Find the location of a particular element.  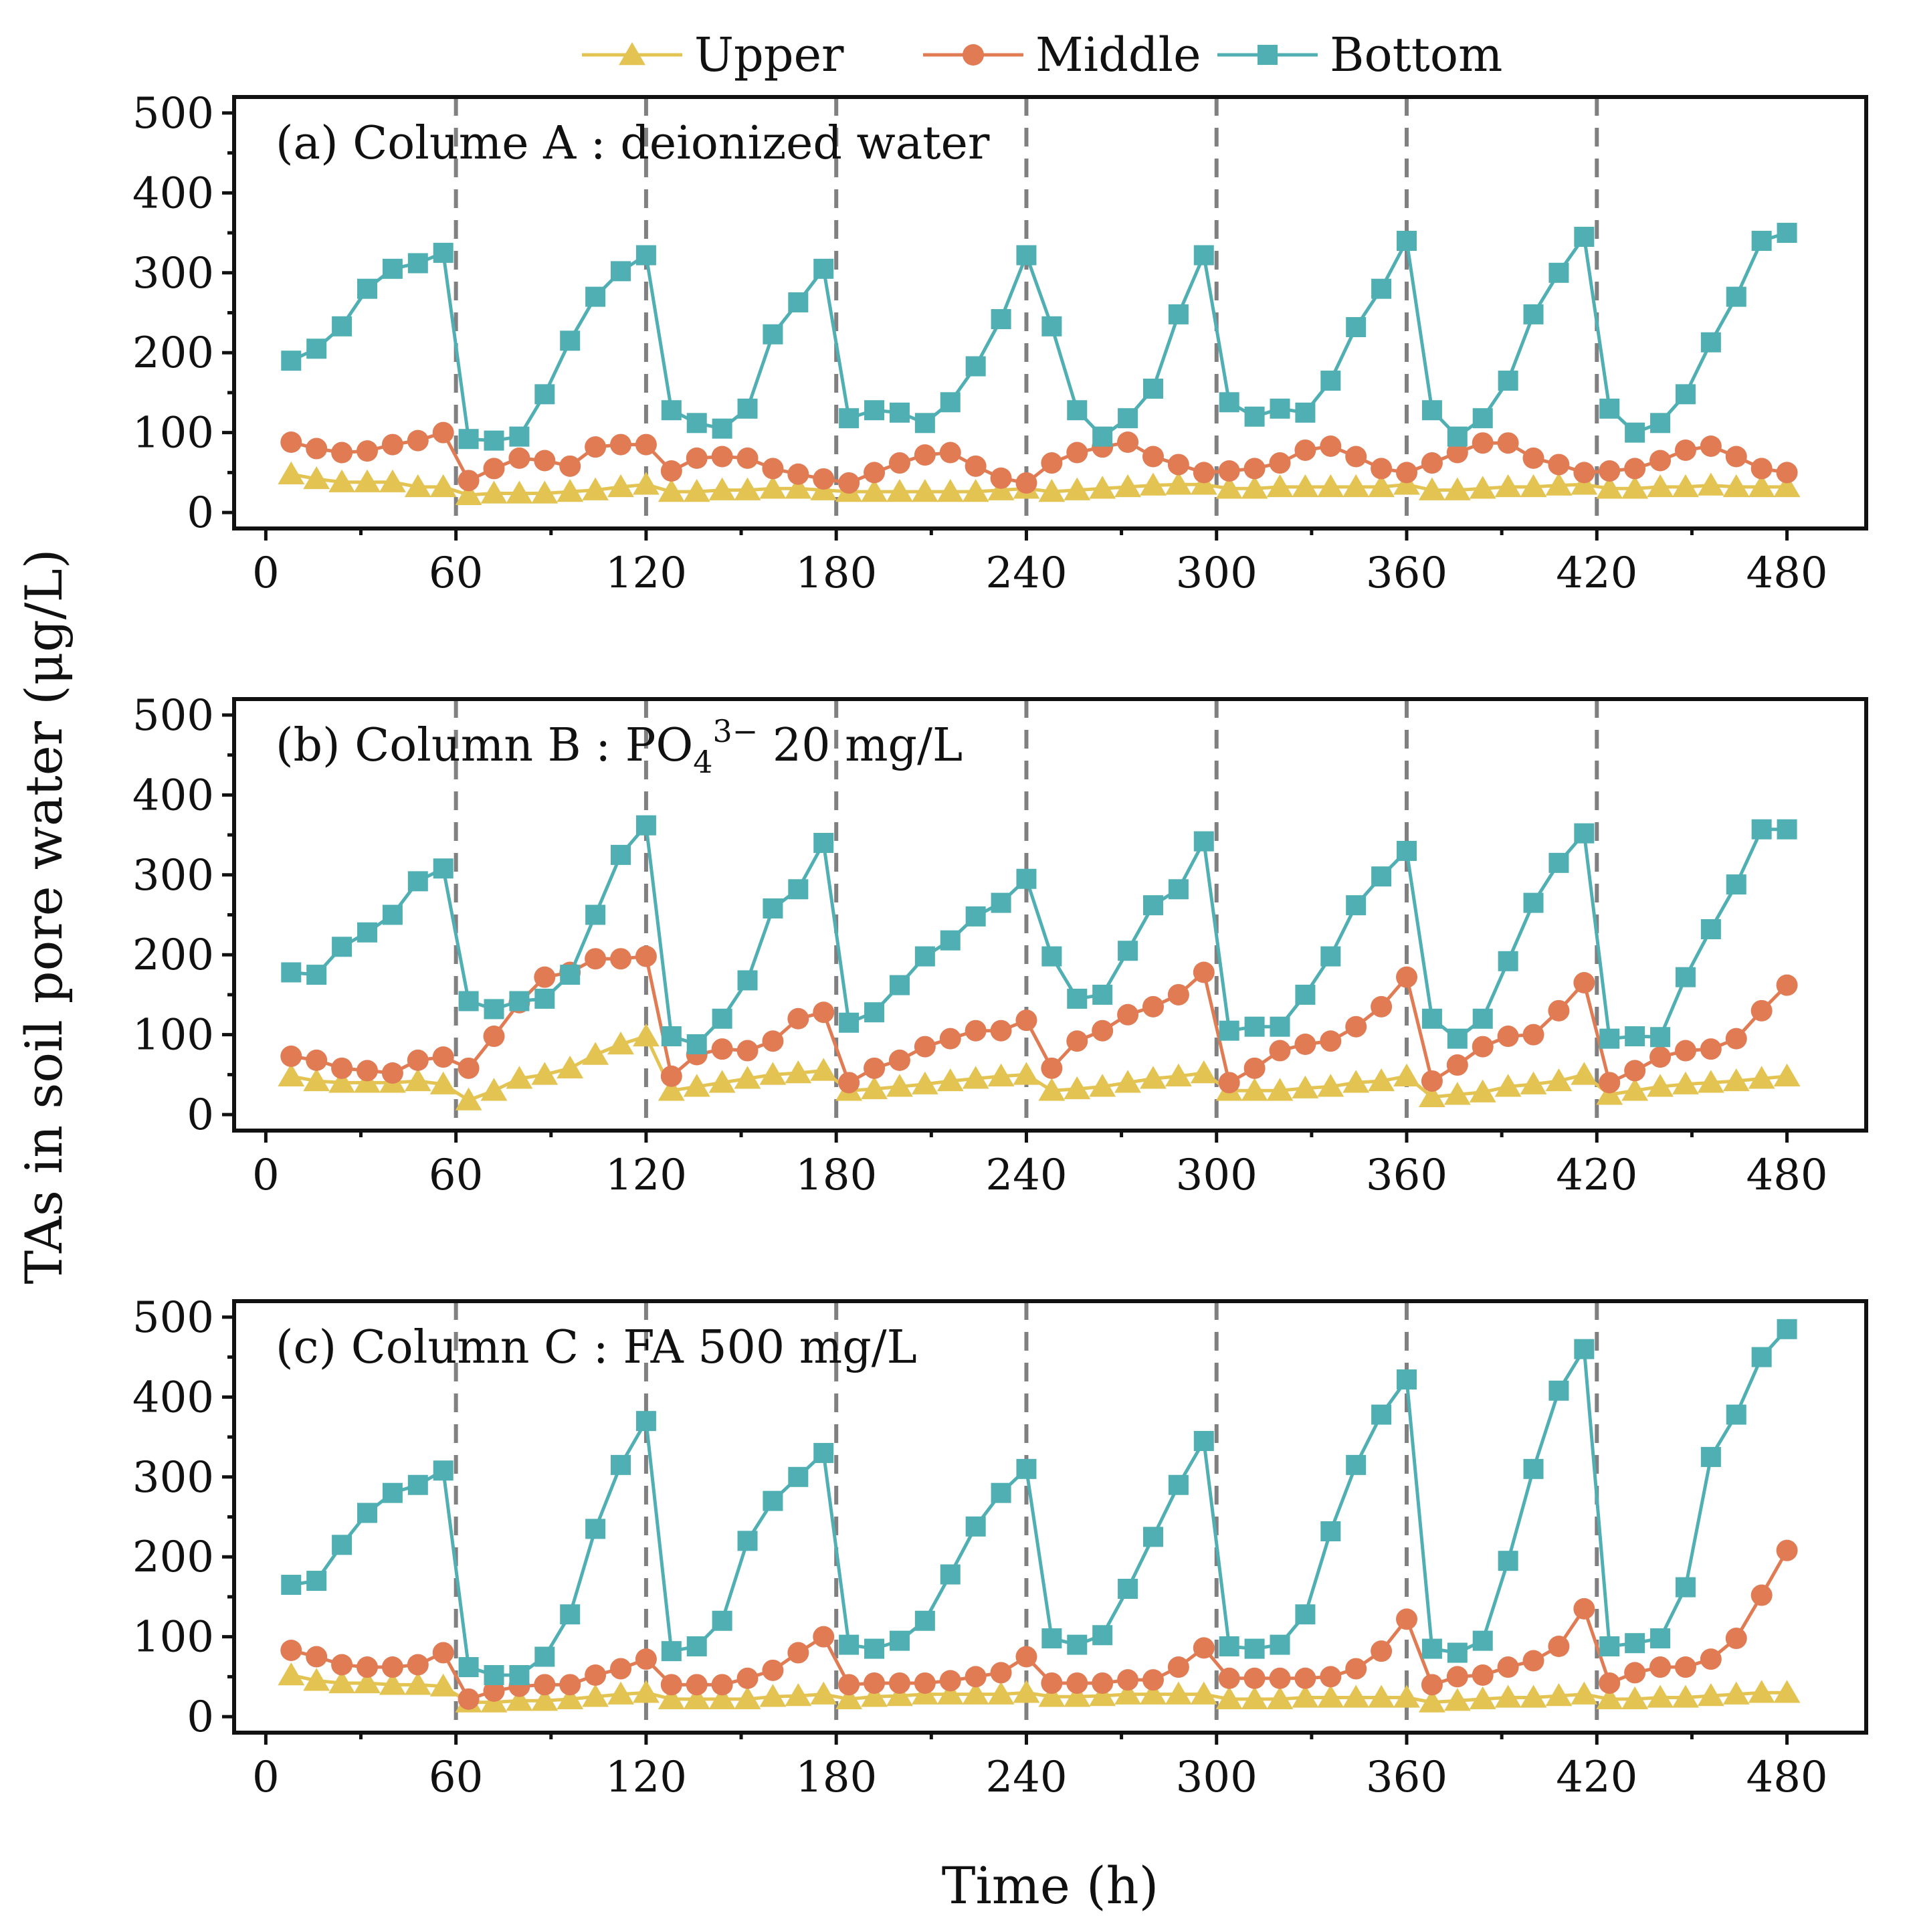

series-bottom is located at coordinates (1039, 337).